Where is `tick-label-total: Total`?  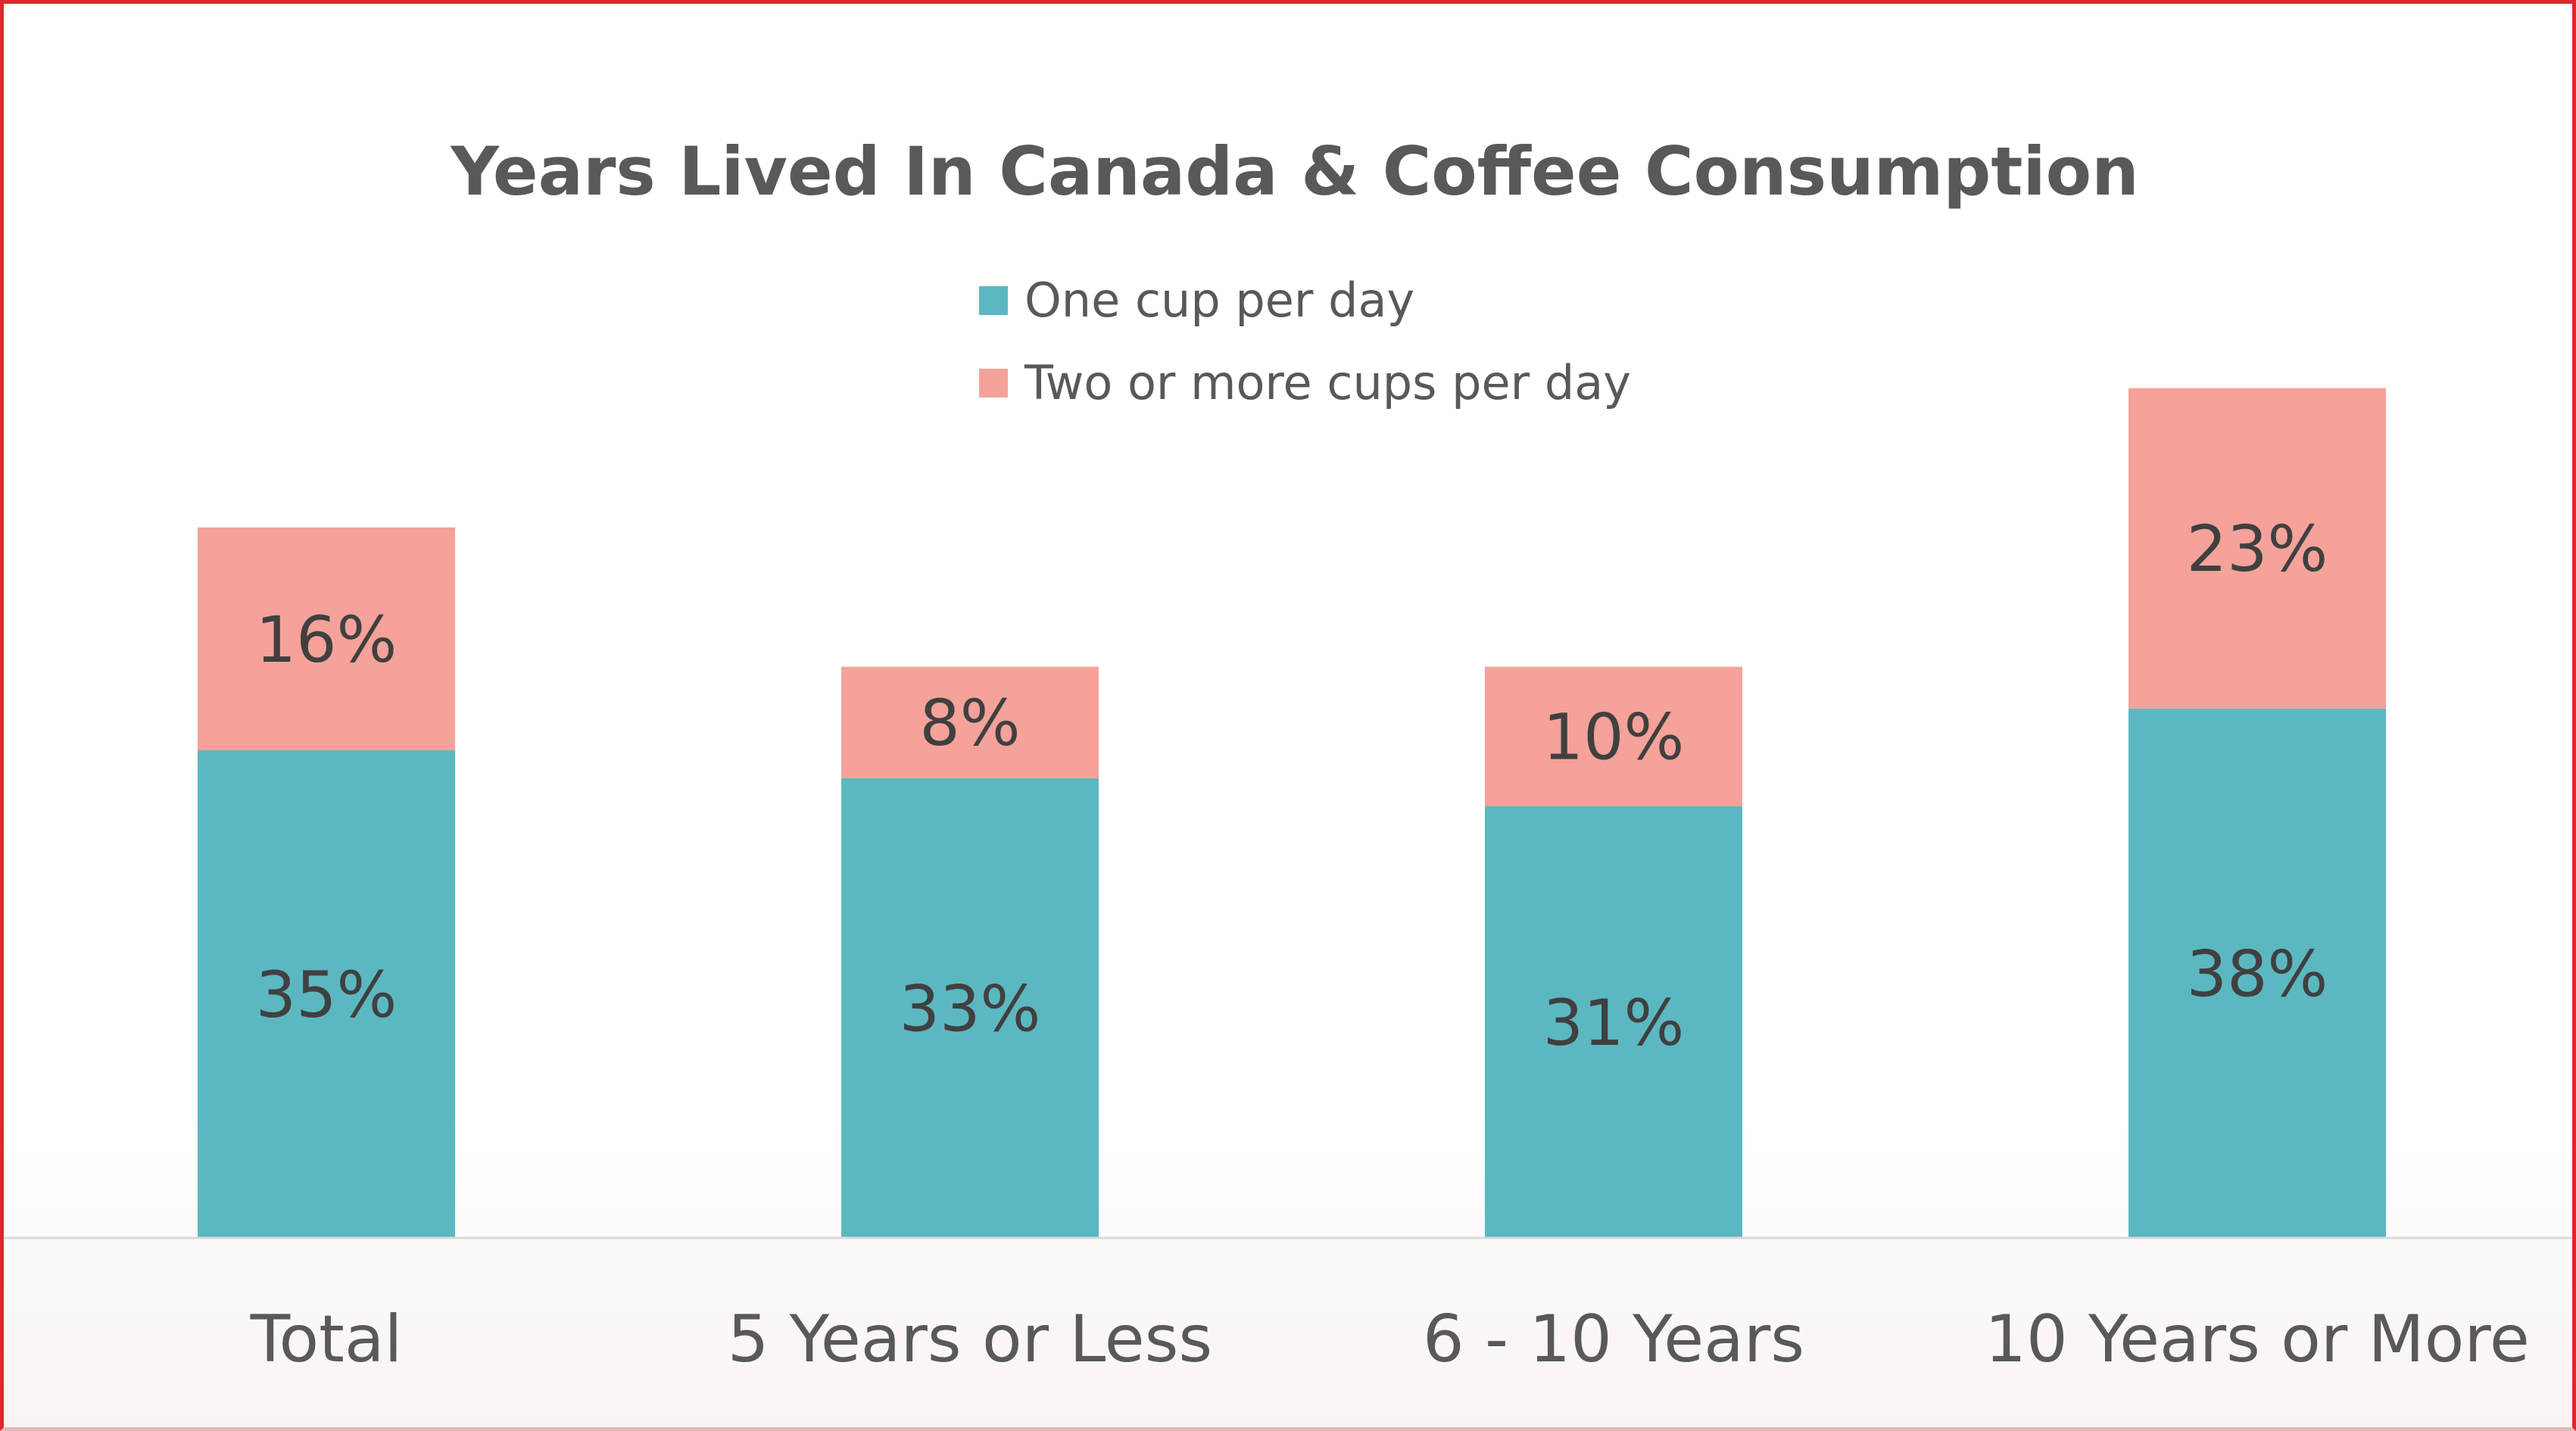
tick-label-total: Total is located at coordinates (326, 1339).